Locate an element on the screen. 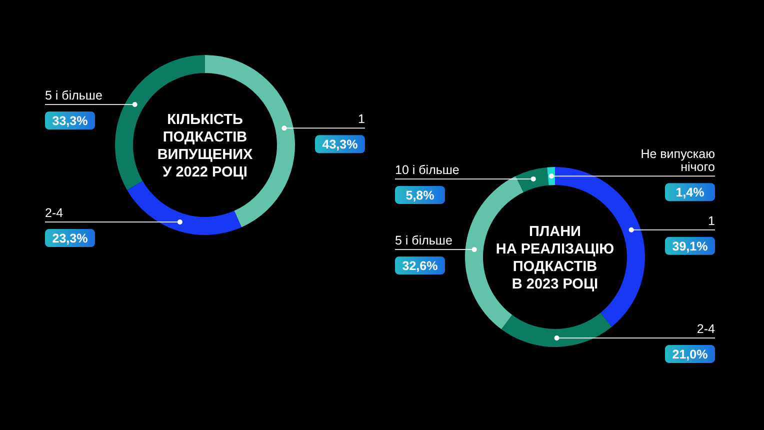 The height and width of the screenshot is (430, 764). slice-label: Не випускаю нічого is located at coordinates (678, 160).